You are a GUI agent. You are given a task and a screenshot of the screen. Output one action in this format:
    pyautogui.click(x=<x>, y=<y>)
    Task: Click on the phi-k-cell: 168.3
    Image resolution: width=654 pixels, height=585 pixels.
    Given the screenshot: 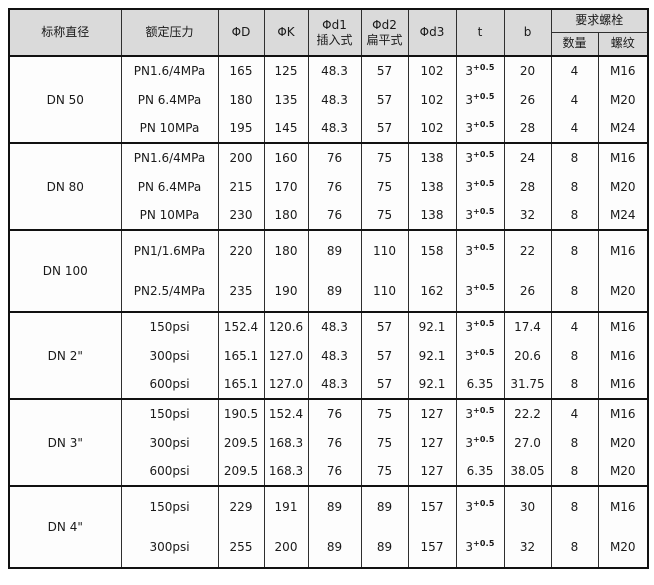 What is the action you would take?
    pyautogui.click(x=286, y=442)
    